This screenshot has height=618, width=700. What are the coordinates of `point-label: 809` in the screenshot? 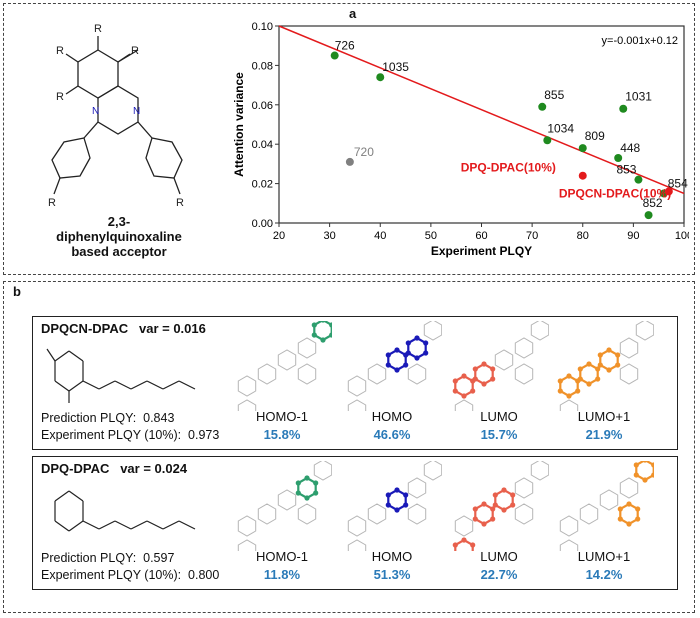 It's located at (595, 136).